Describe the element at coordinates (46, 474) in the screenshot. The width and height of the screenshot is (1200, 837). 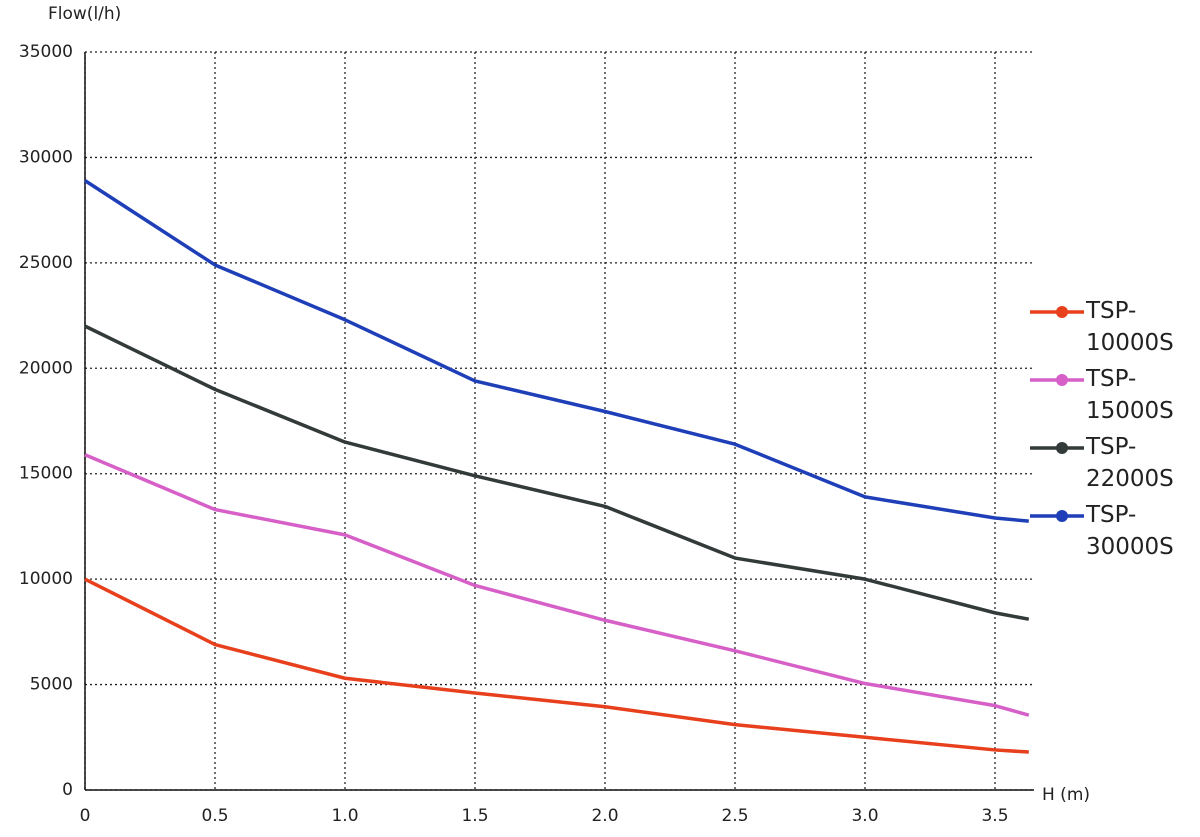
I see `y-tick-label: 15000` at that location.